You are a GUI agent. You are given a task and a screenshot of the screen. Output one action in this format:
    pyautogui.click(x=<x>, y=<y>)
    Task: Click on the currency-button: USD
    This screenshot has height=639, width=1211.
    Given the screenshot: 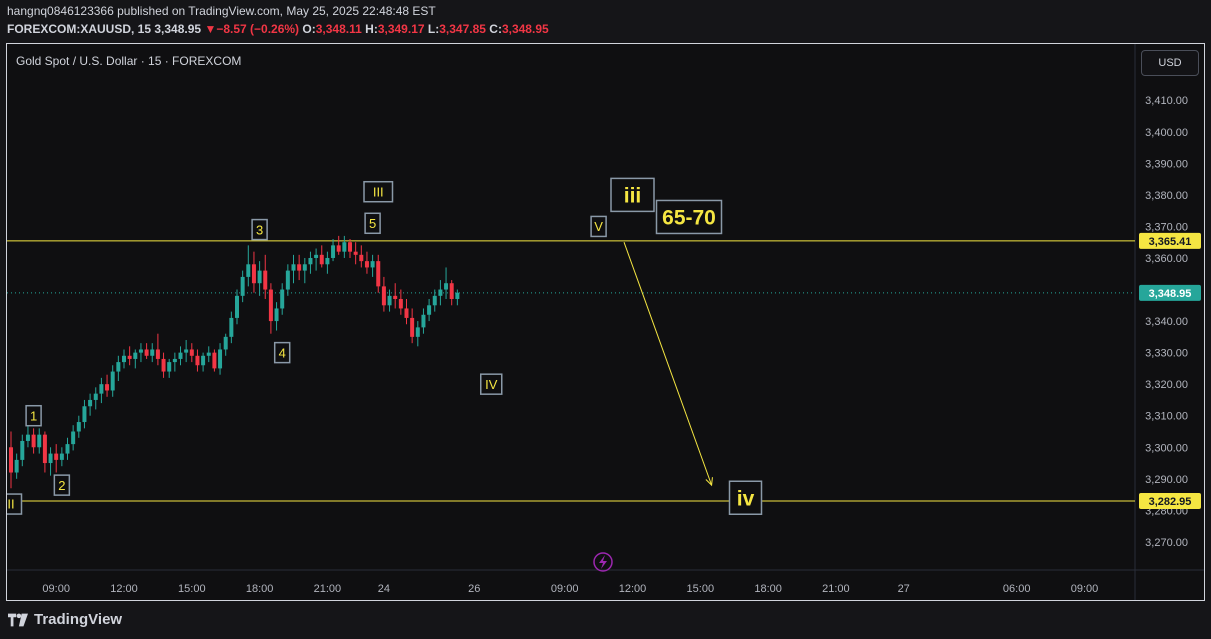 What is the action you would take?
    pyautogui.click(x=1170, y=63)
    